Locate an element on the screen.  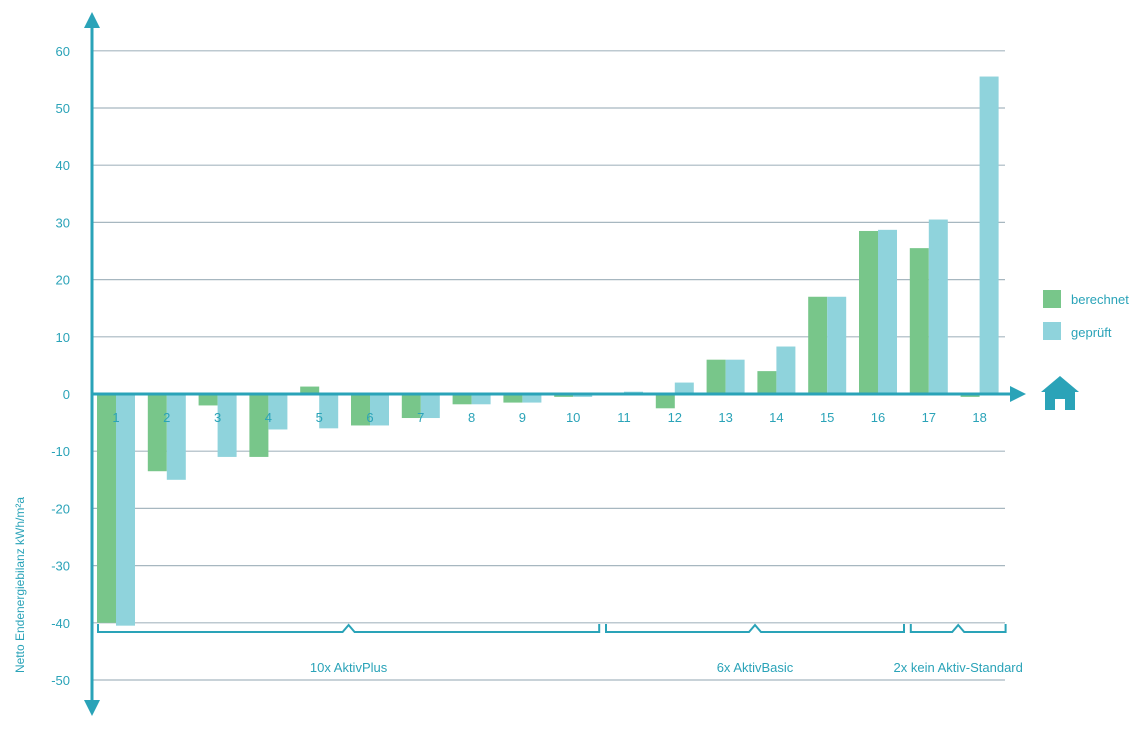
category-label: 17 is located at coordinates (929, 417).